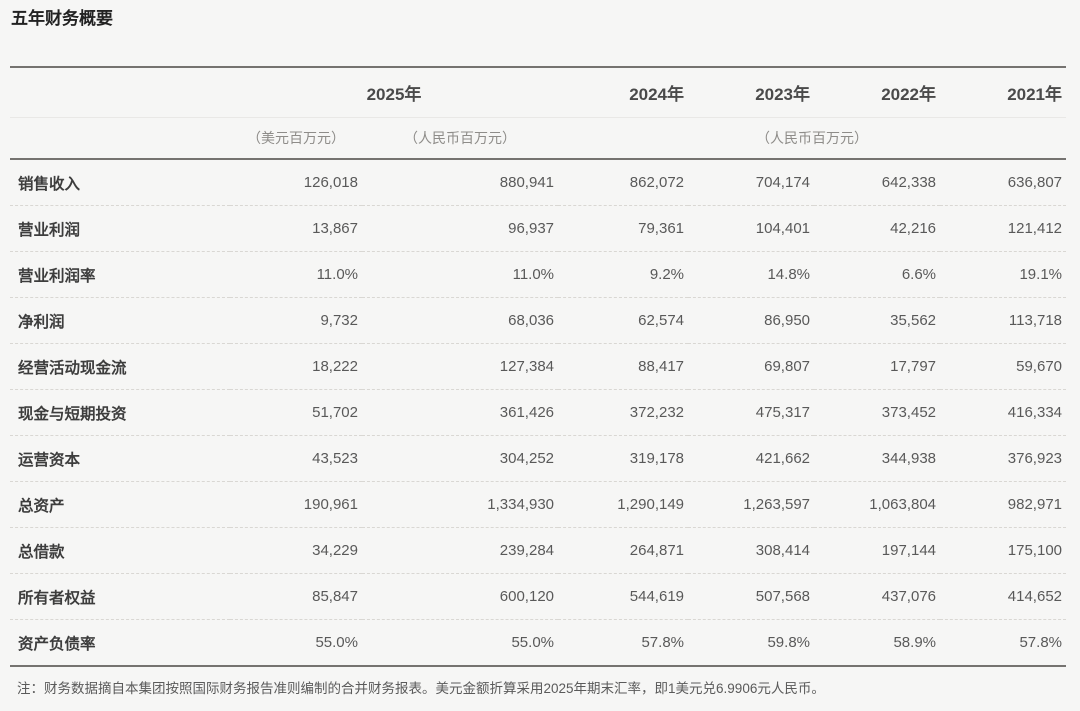 Image resolution: width=1080 pixels, height=711 pixels. I want to click on cell-value: 58.9%, so click(877, 642).